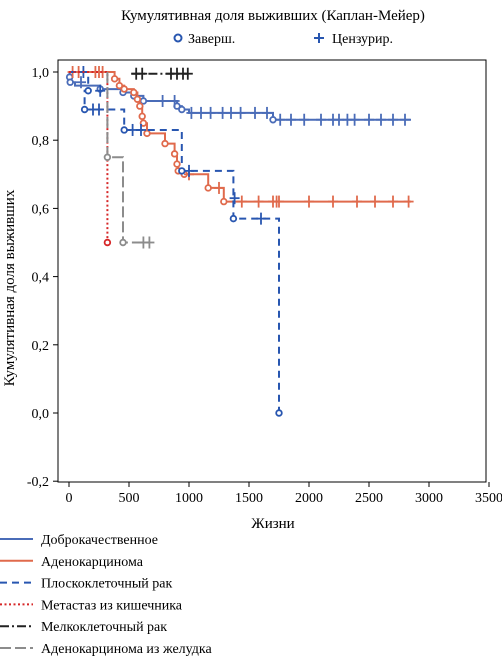  Describe the element at coordinates (272, 524) in the screenshot. I see `x-axis-label: Жизни` at that location.